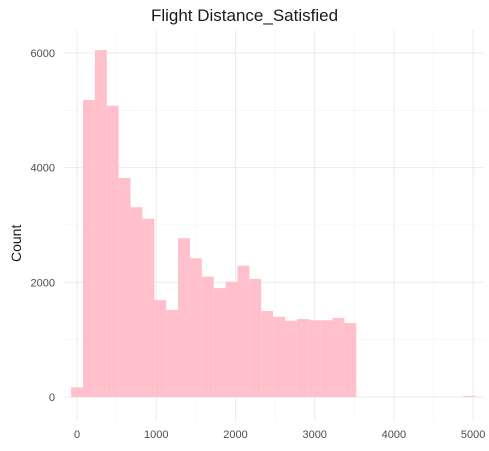 This screenshot has height=451, width=489. What do you see at coordinates (52, 398) in the screenshot?
I see `y-tick-label: 0` at bounding box center [52, 398].